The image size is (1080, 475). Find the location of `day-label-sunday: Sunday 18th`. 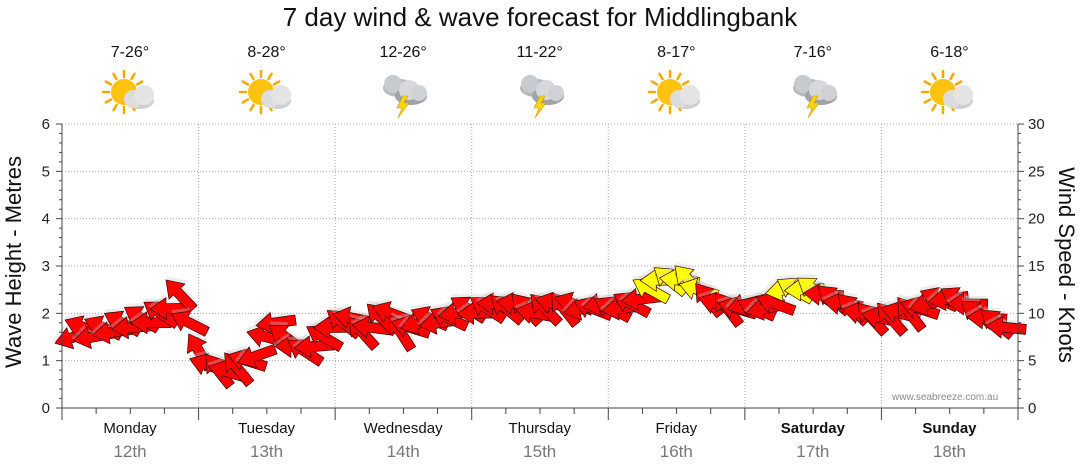

day-label-sunday: Sunday 18th is located at coordinates (949, 441).